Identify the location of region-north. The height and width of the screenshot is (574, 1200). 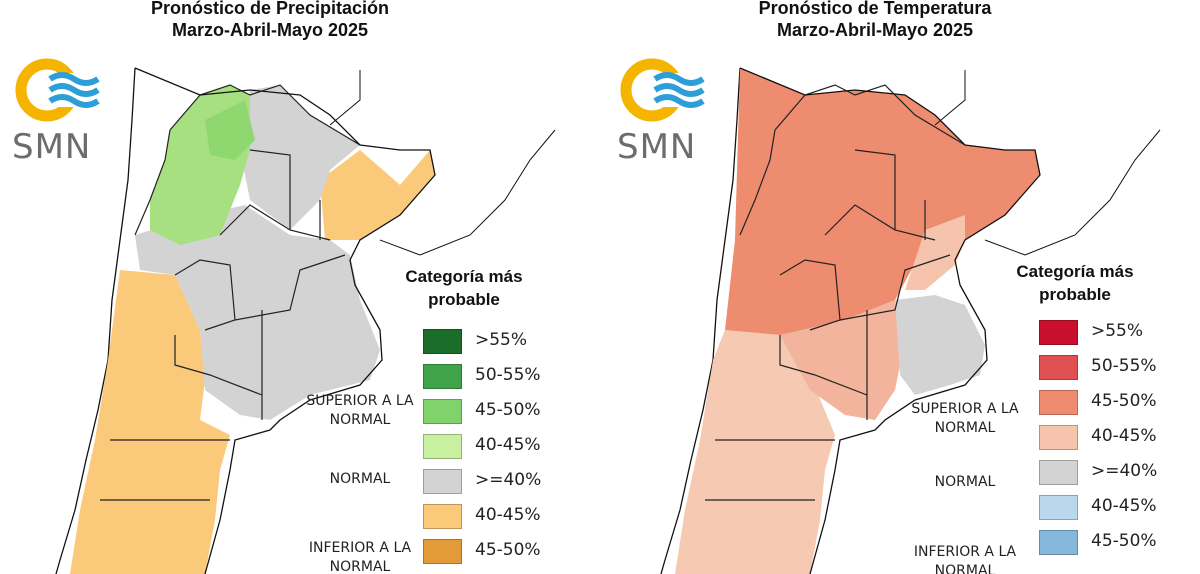
(882, 201).